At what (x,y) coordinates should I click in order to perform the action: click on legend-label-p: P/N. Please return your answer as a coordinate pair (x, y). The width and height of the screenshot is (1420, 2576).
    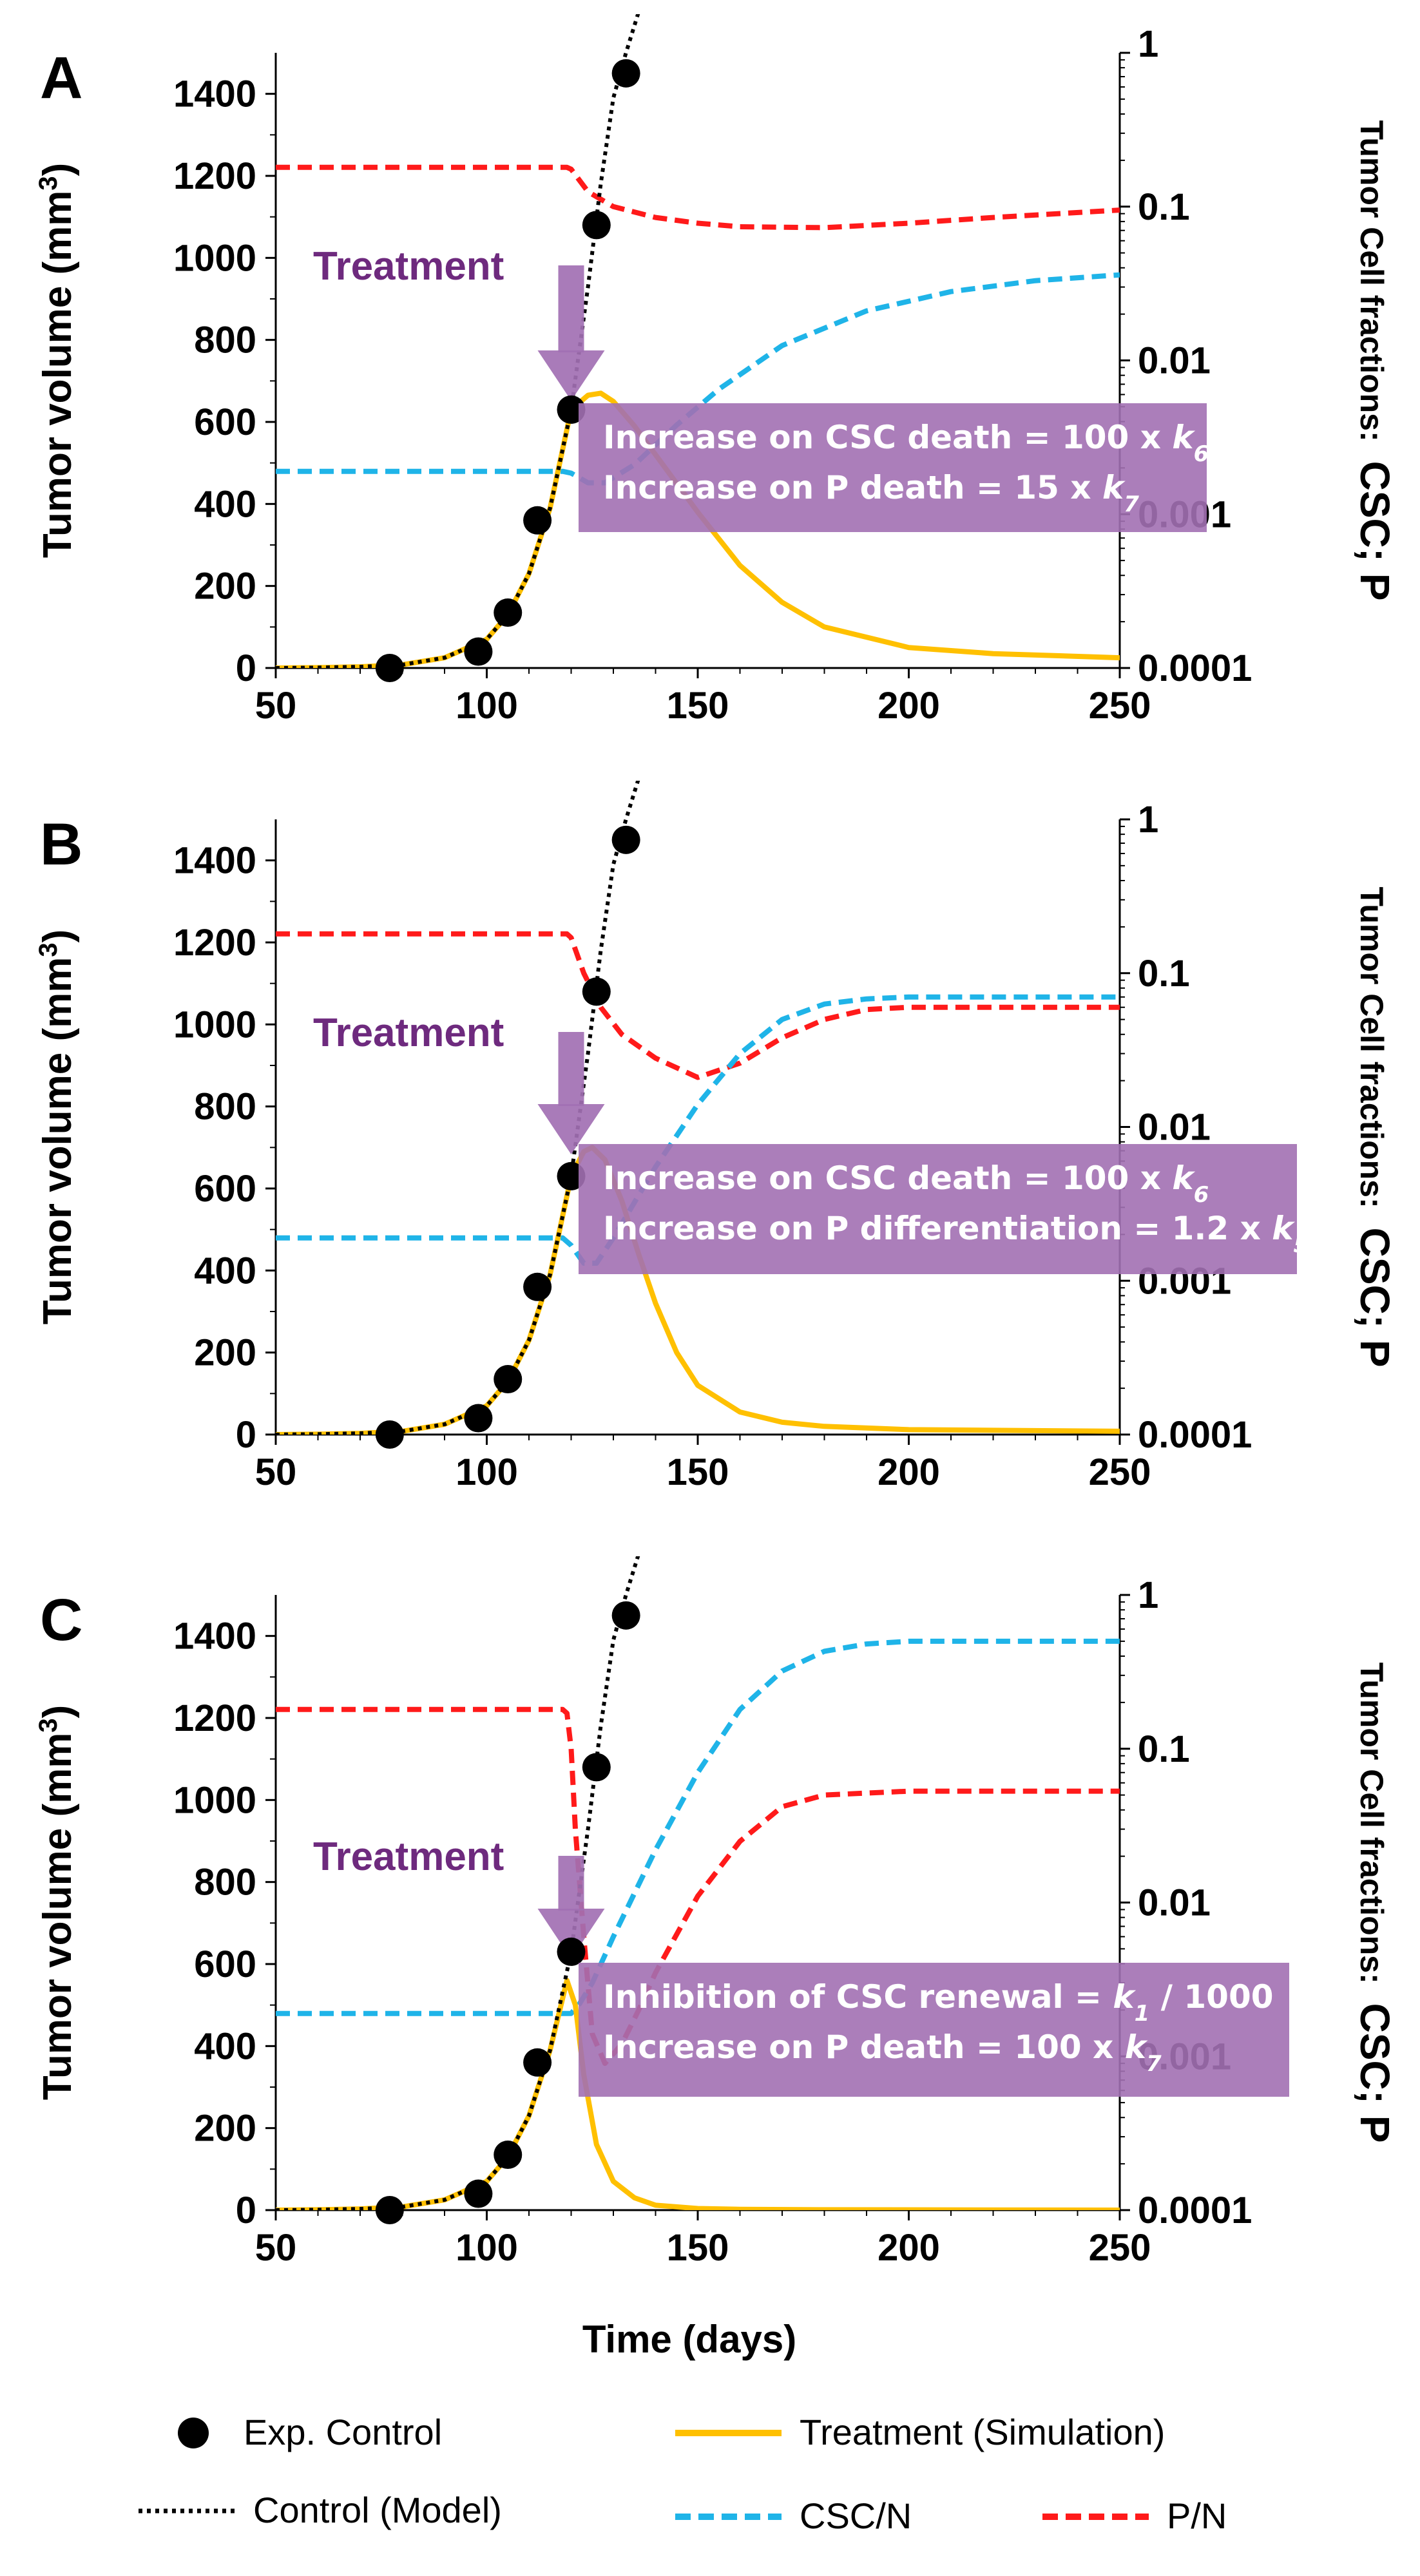
    Looking at the image, I should click on (1197, 2515).